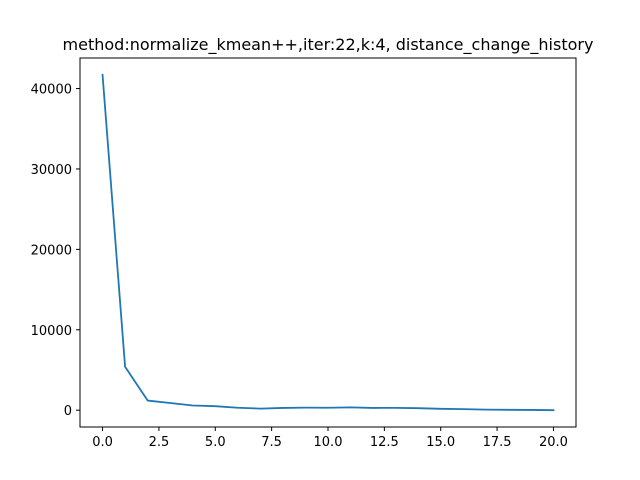 This screenshot has width=640, height=480. I want to click on y-tick-label: 30000, so click(51, 170).